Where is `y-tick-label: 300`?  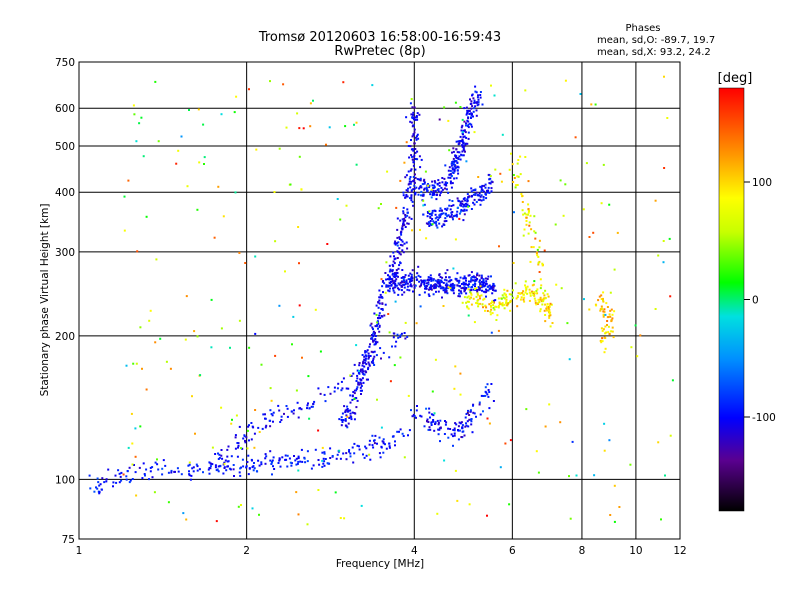
y-tick-label: 300 is located at coordinates (65, 253).